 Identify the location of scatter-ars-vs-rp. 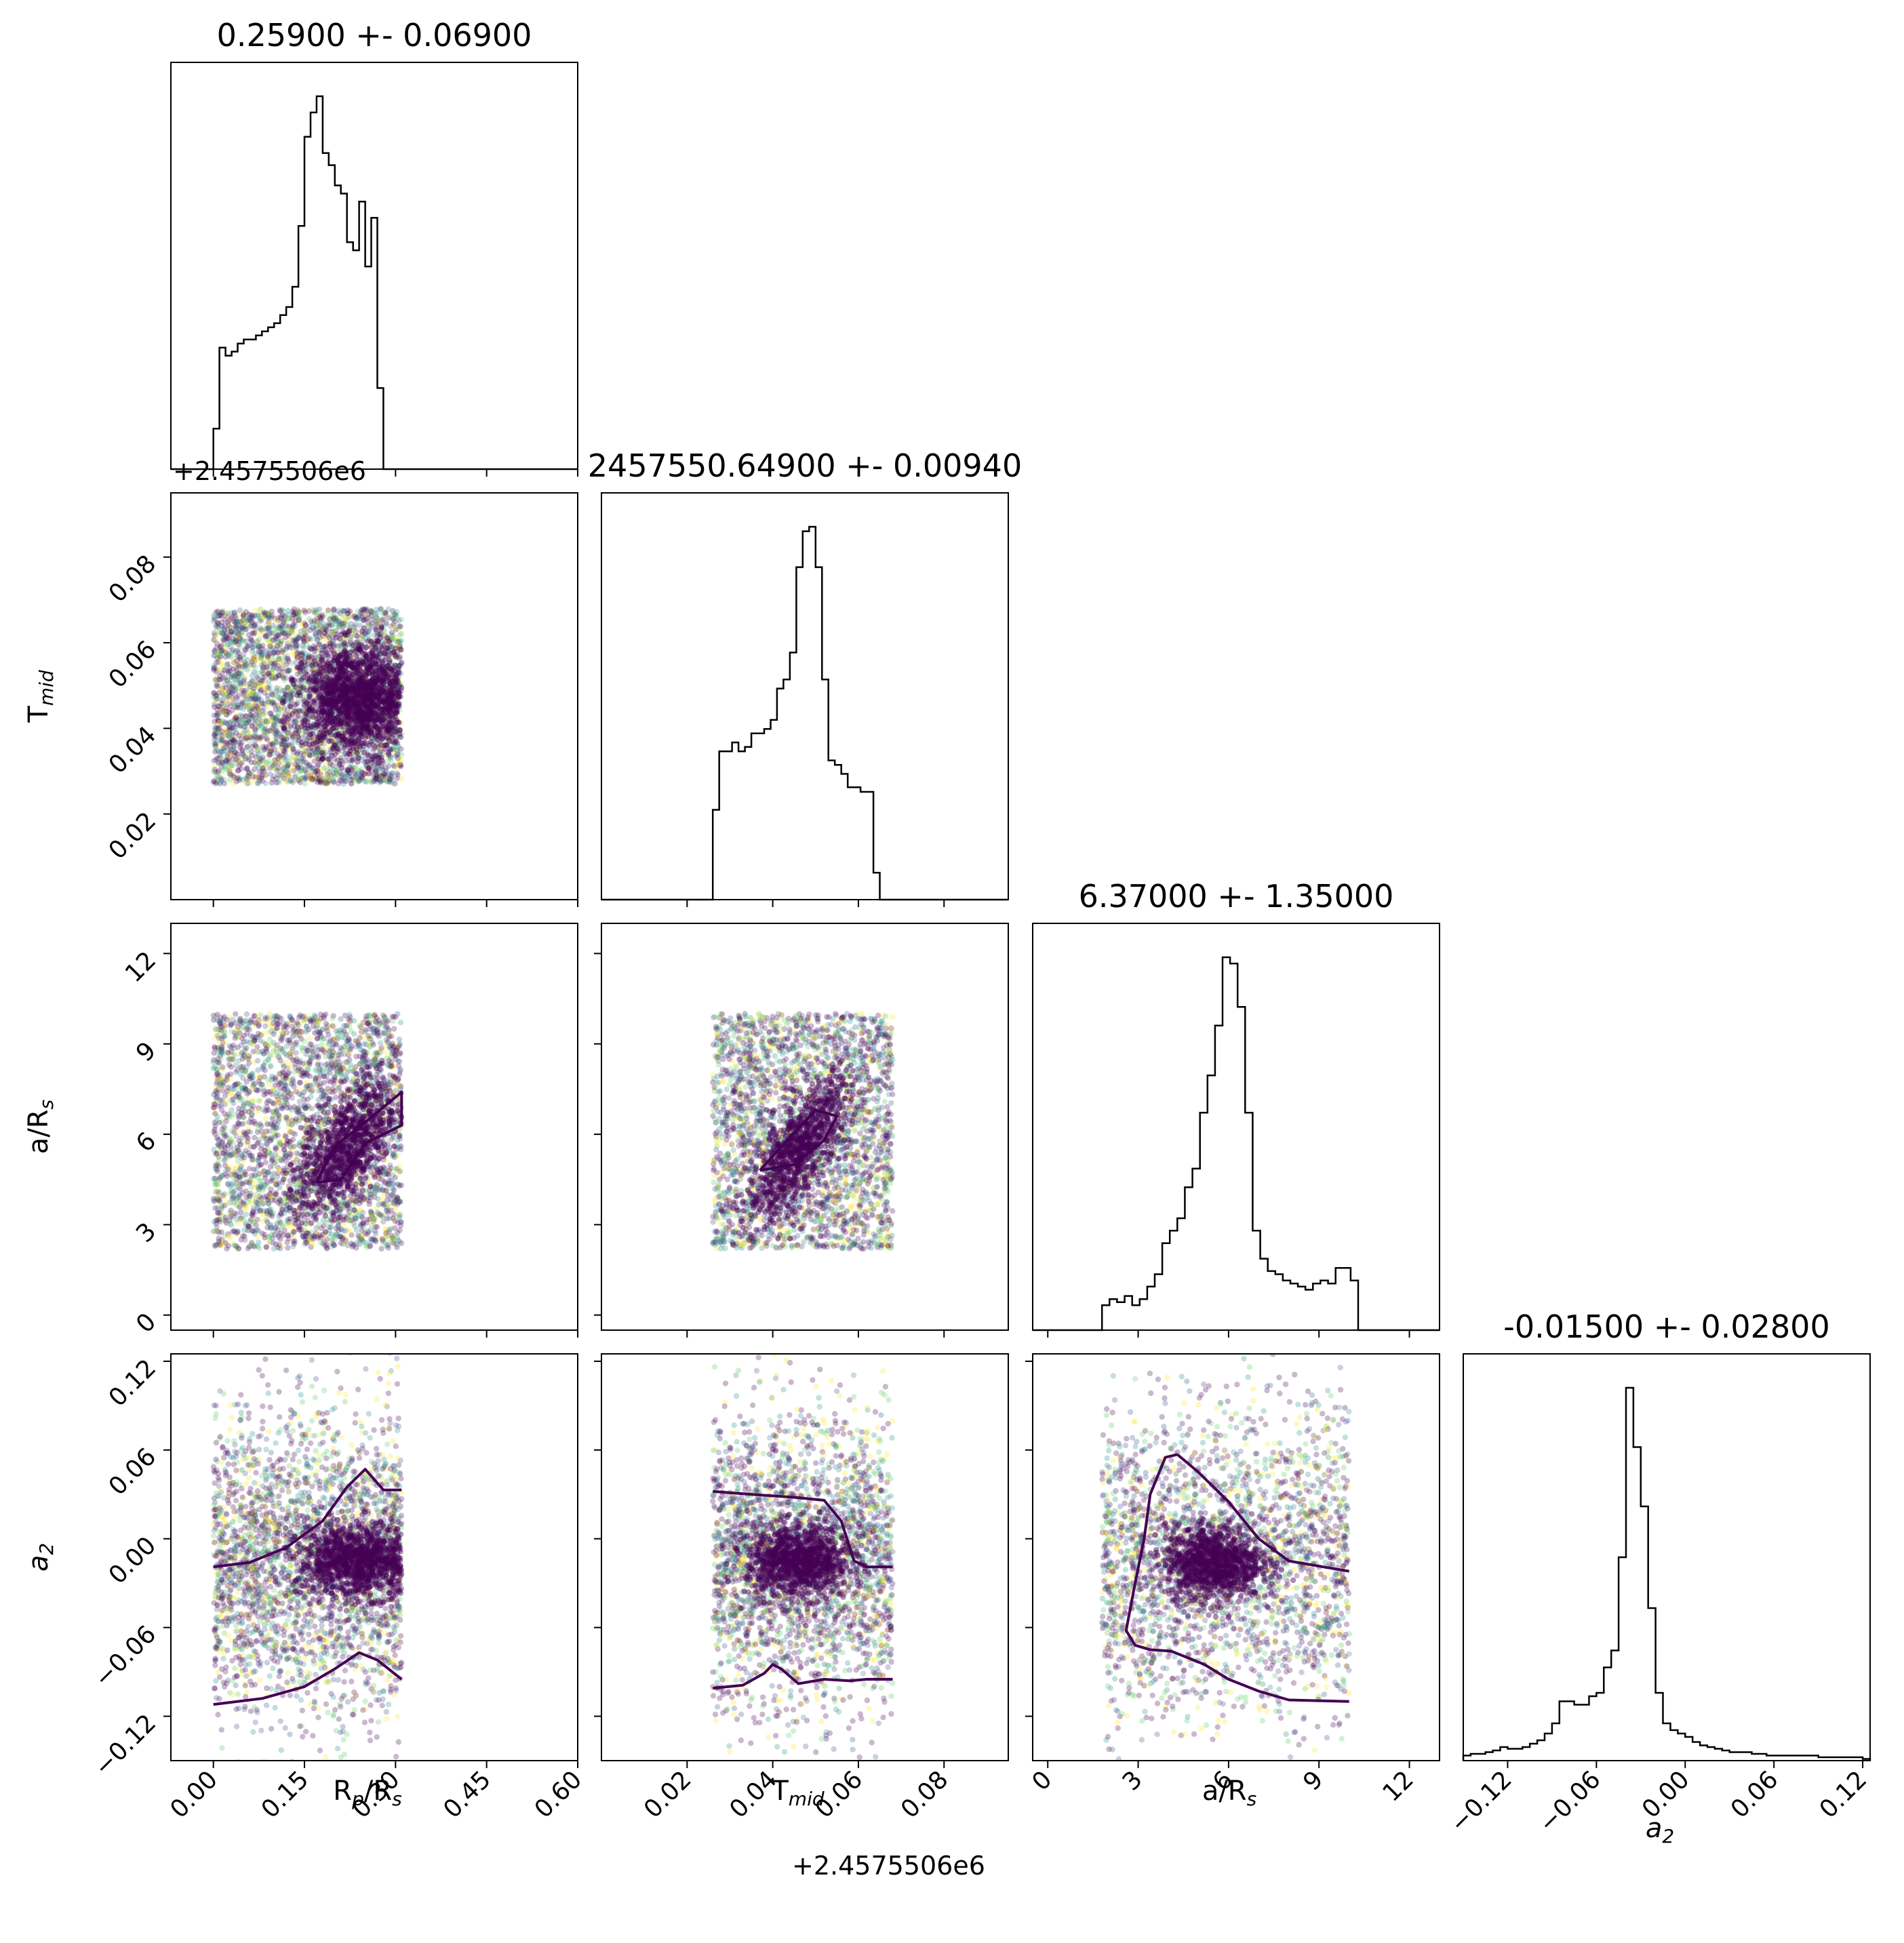
(374, 1127).